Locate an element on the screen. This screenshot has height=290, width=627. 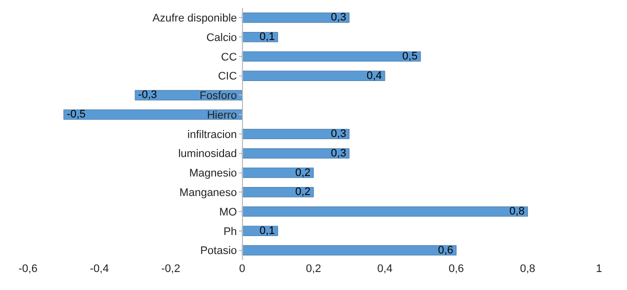
x-tick-label: -0,4 is located at coordinates (99, 269).